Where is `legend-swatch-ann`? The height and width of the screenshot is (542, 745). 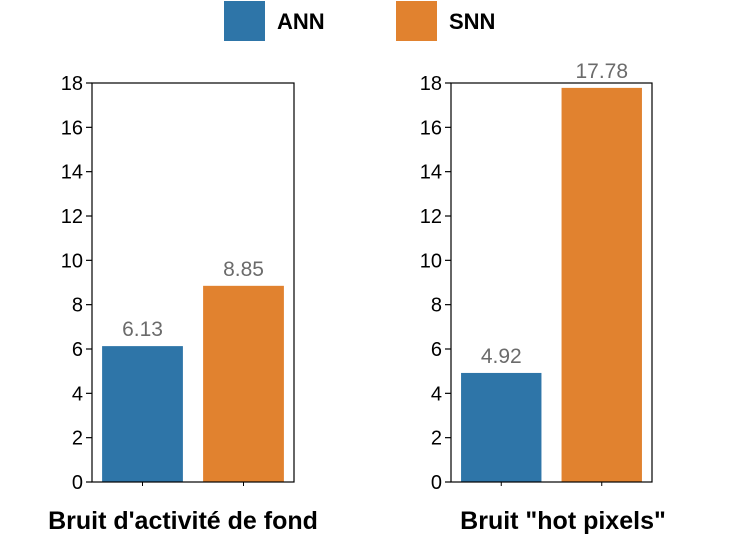
legend-swatch-ann is located at coordinates (244, 21).